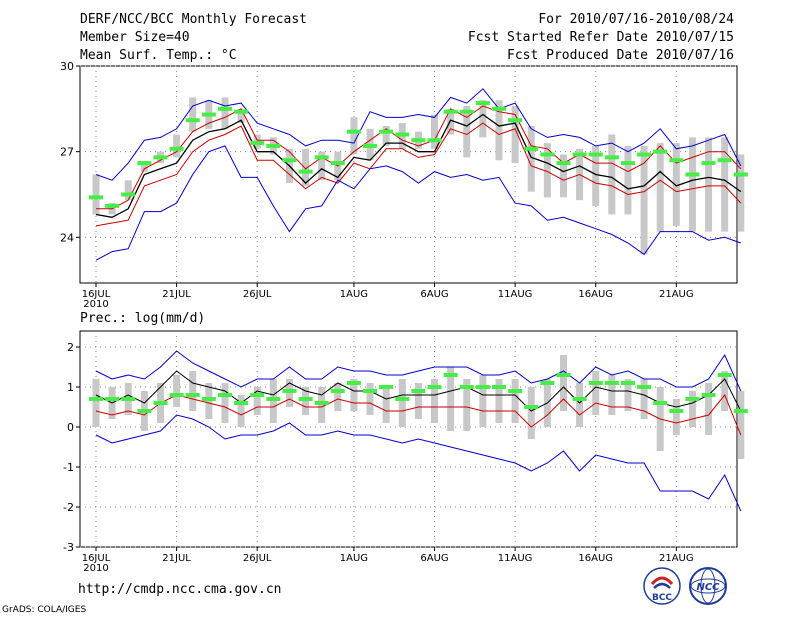 The image size is (800, 618). What do you see at coordinates (595, 294) in the screenshot?
I see `temp-xtick-label: 16AUG` at bounding box center [595, 294].